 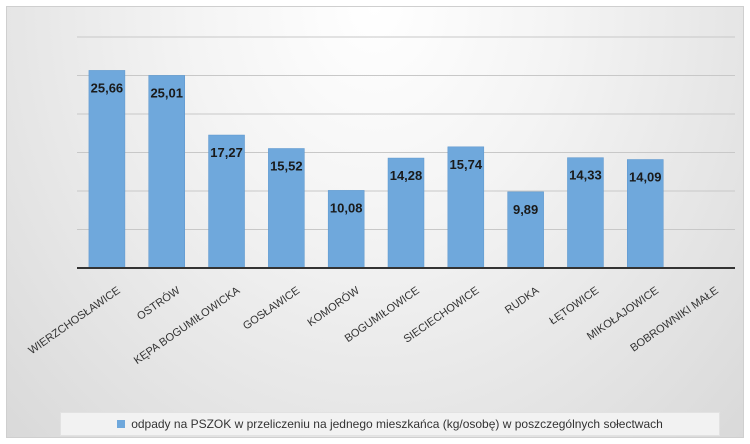 I want to click on data-label: 15,74, so click(x=466, y=164).